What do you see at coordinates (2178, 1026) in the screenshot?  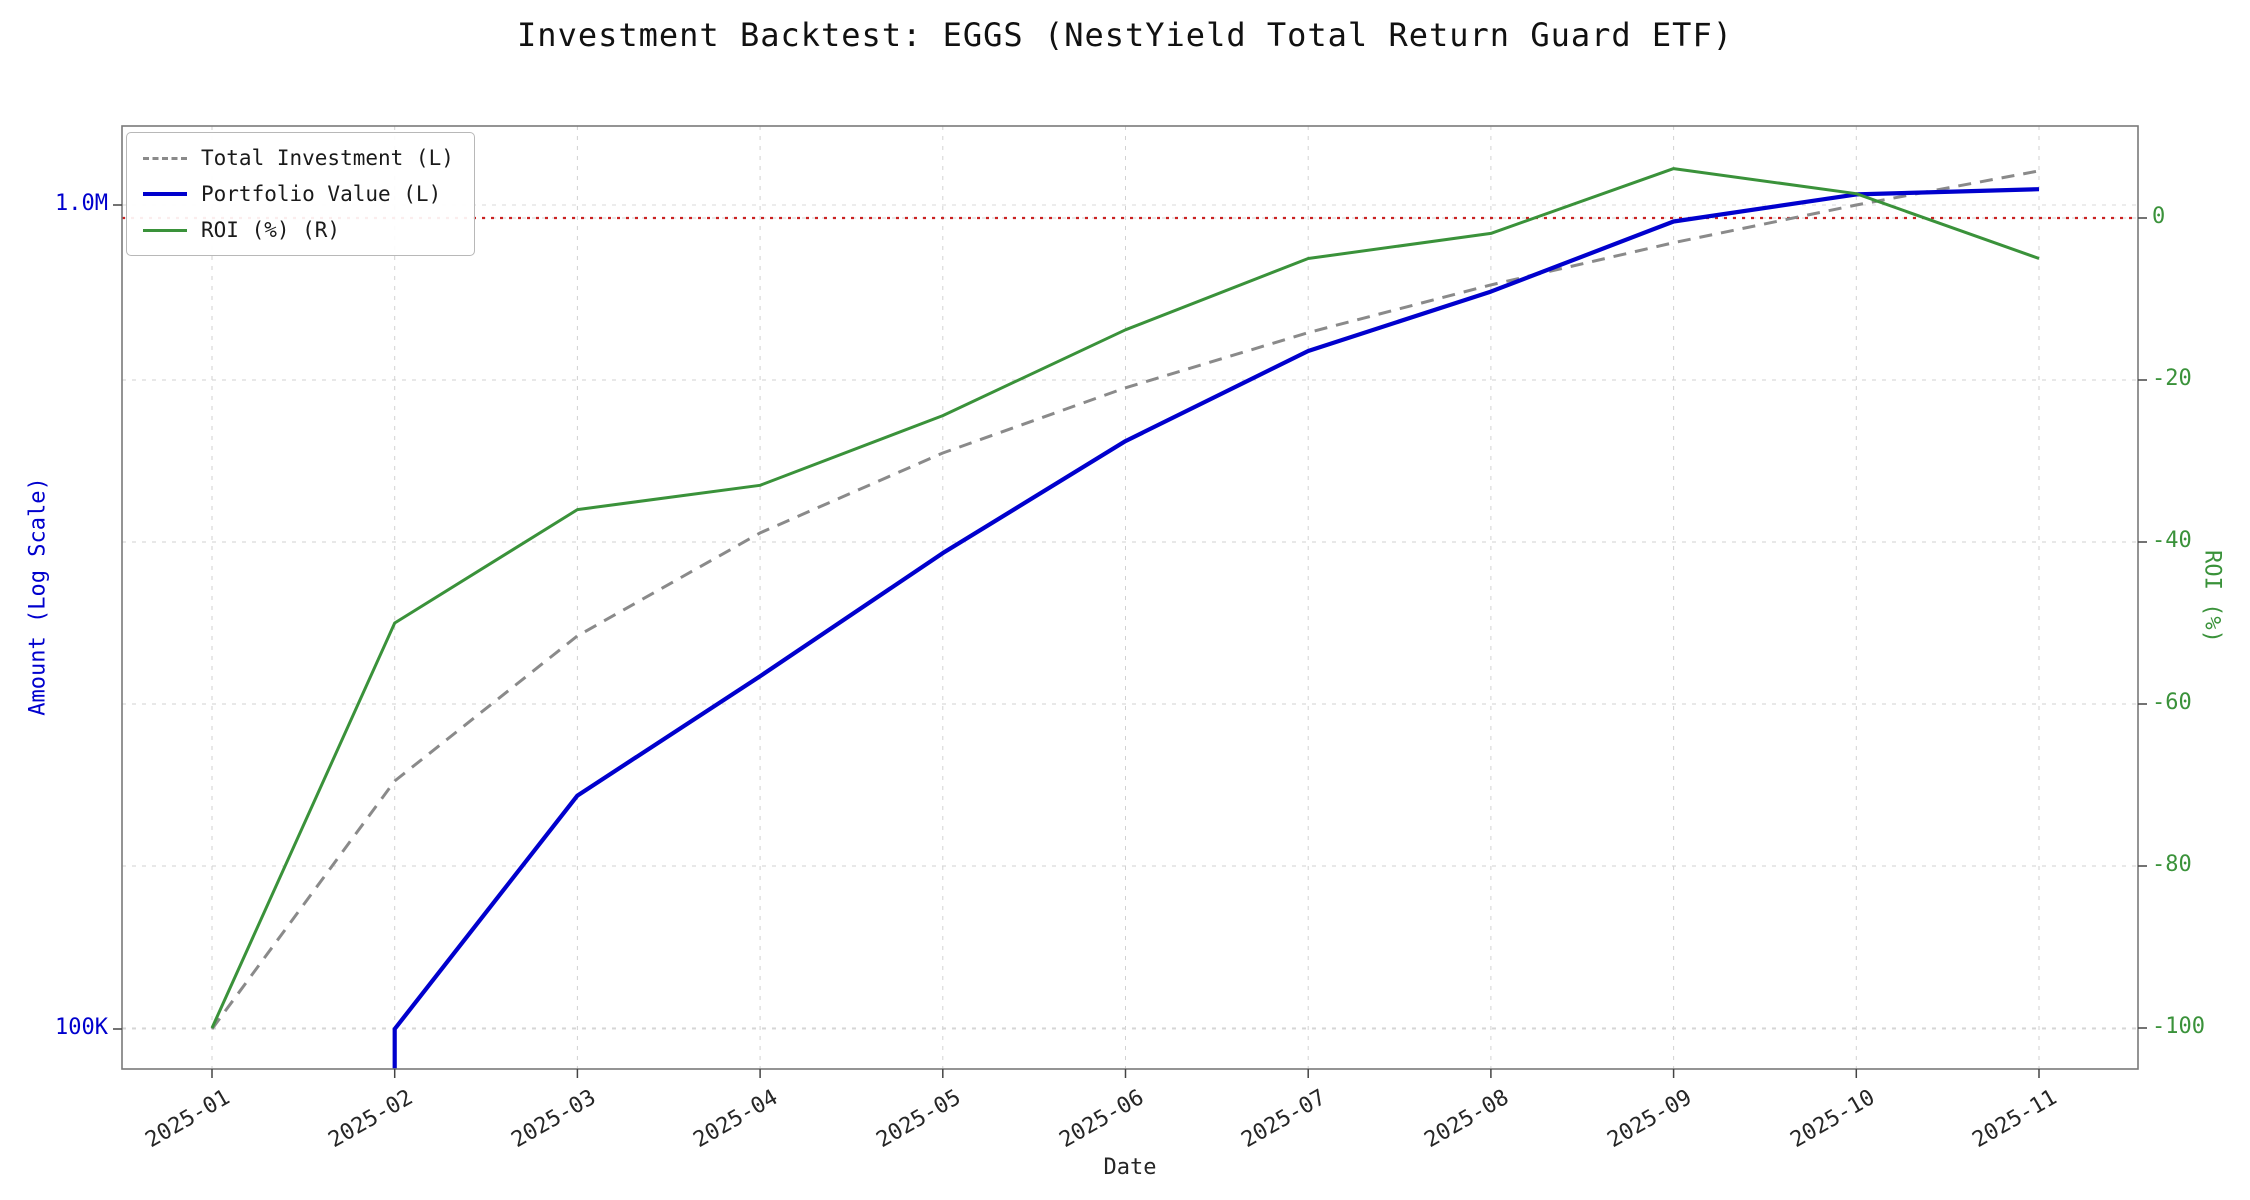 I see `right-tick-label: -100` at bounding box center [2178, 1026].